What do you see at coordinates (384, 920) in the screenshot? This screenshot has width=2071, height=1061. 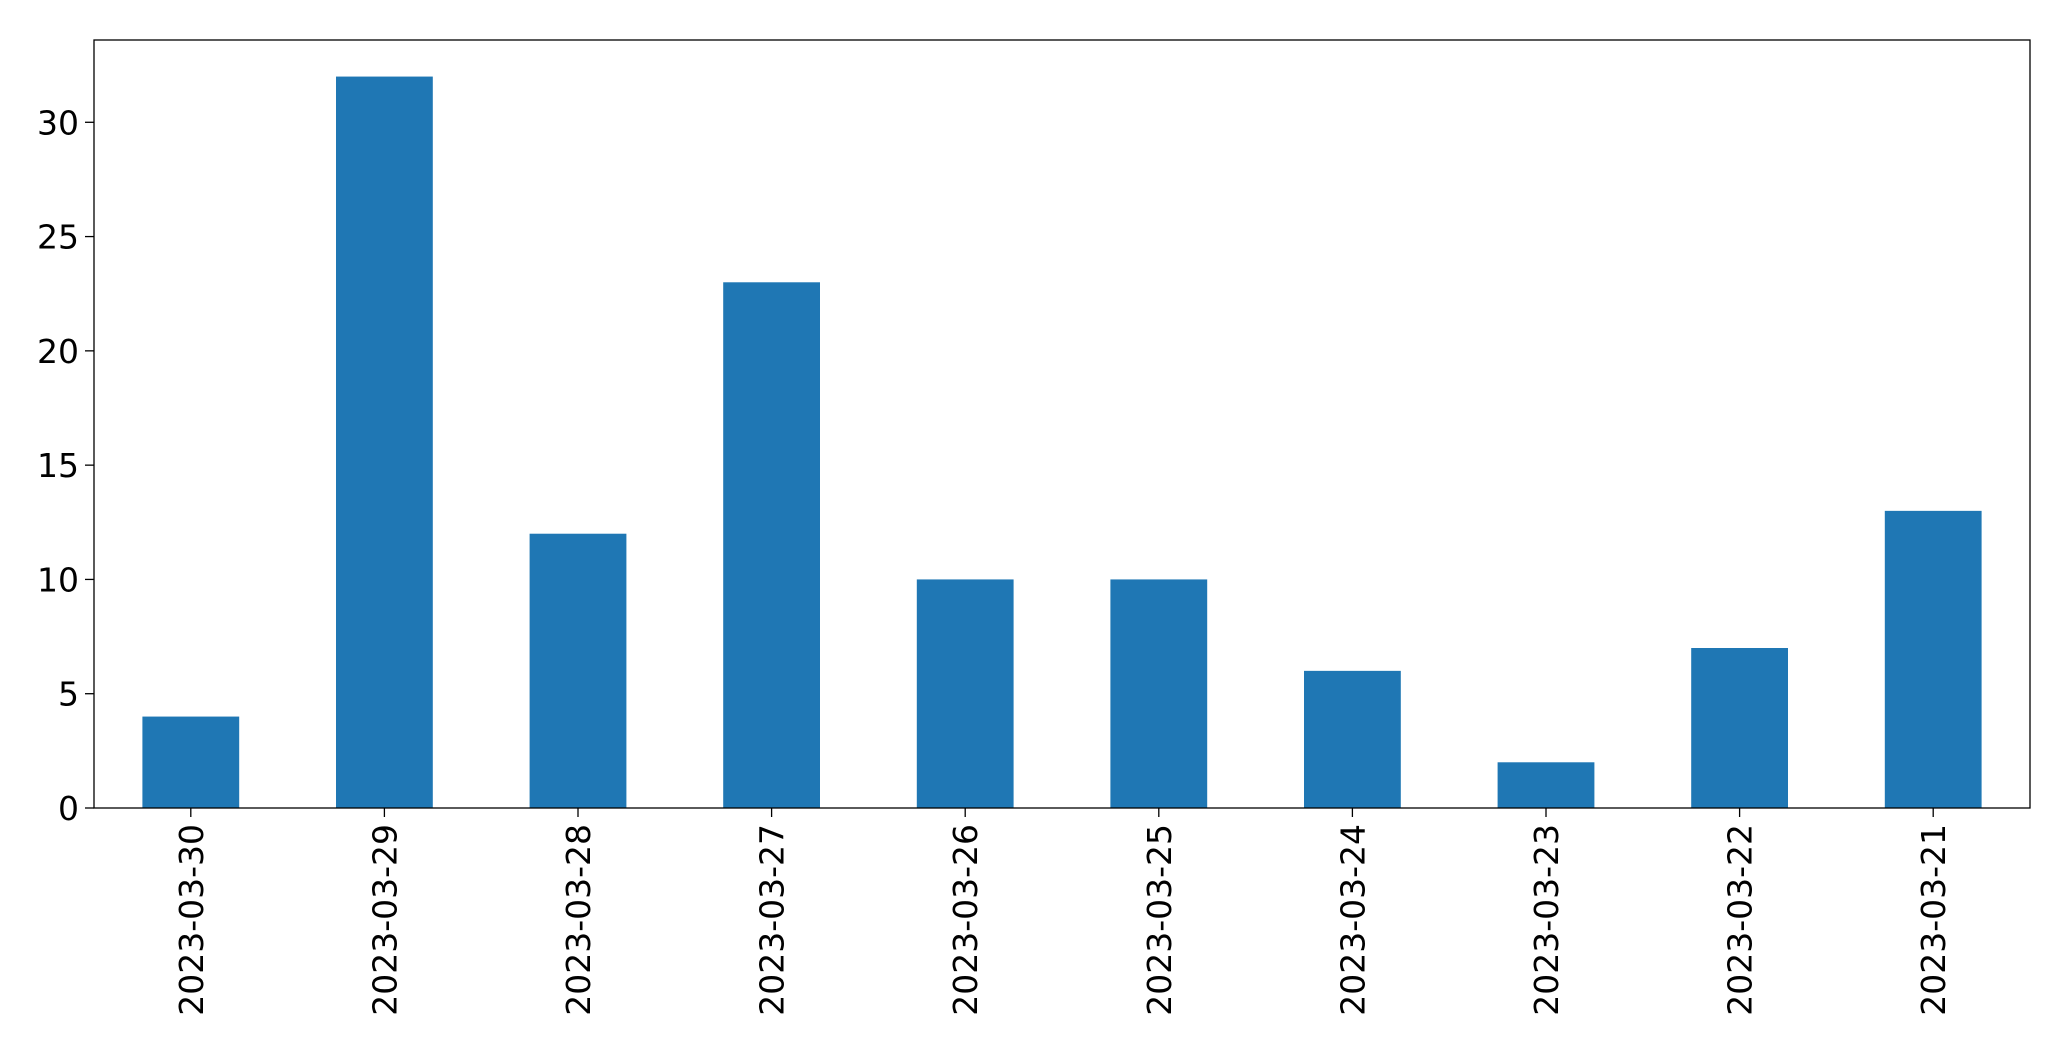 I see `x-tick-label: 2023-03-29` at bounding box center [384, 920].